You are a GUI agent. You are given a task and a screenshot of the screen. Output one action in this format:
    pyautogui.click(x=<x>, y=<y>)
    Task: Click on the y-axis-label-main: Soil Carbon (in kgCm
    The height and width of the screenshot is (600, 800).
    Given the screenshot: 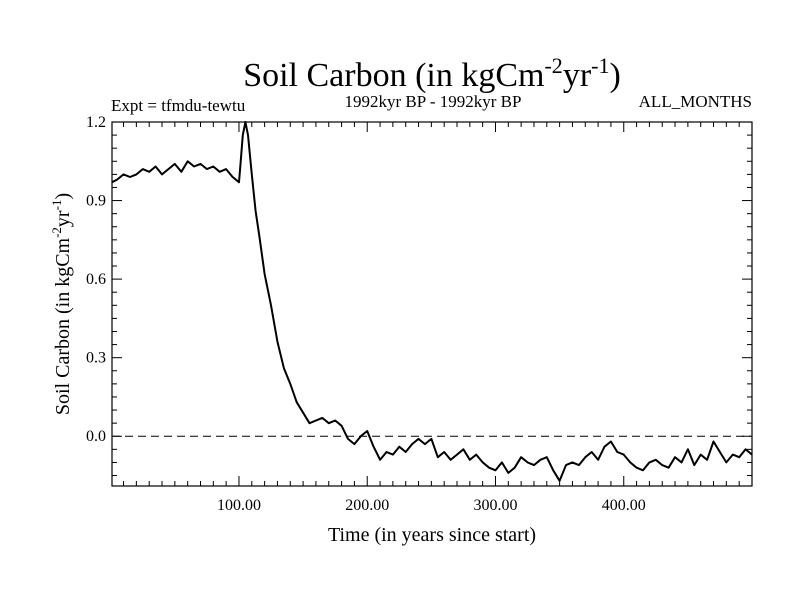 What is the action you would take?
    pyautogui.click(x=63, y=326)
    